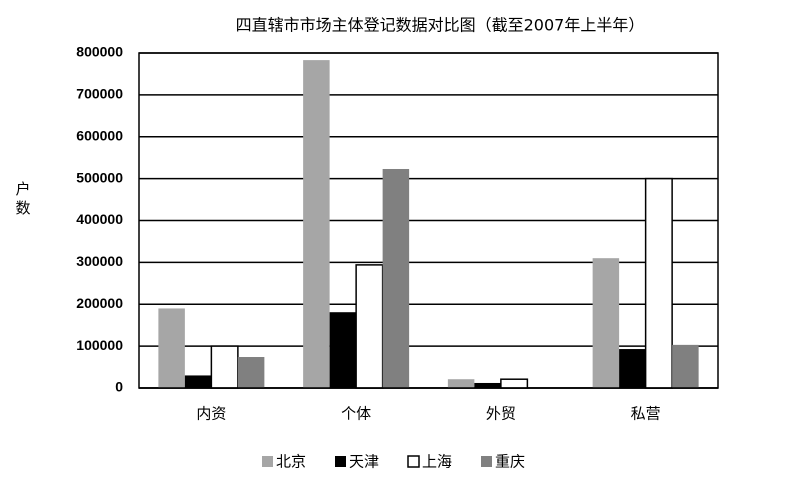  What do you see at coordinates (99, 261) in the screenshot?
I see `y-tick-label: 300000` at bounding box center [99, 261].